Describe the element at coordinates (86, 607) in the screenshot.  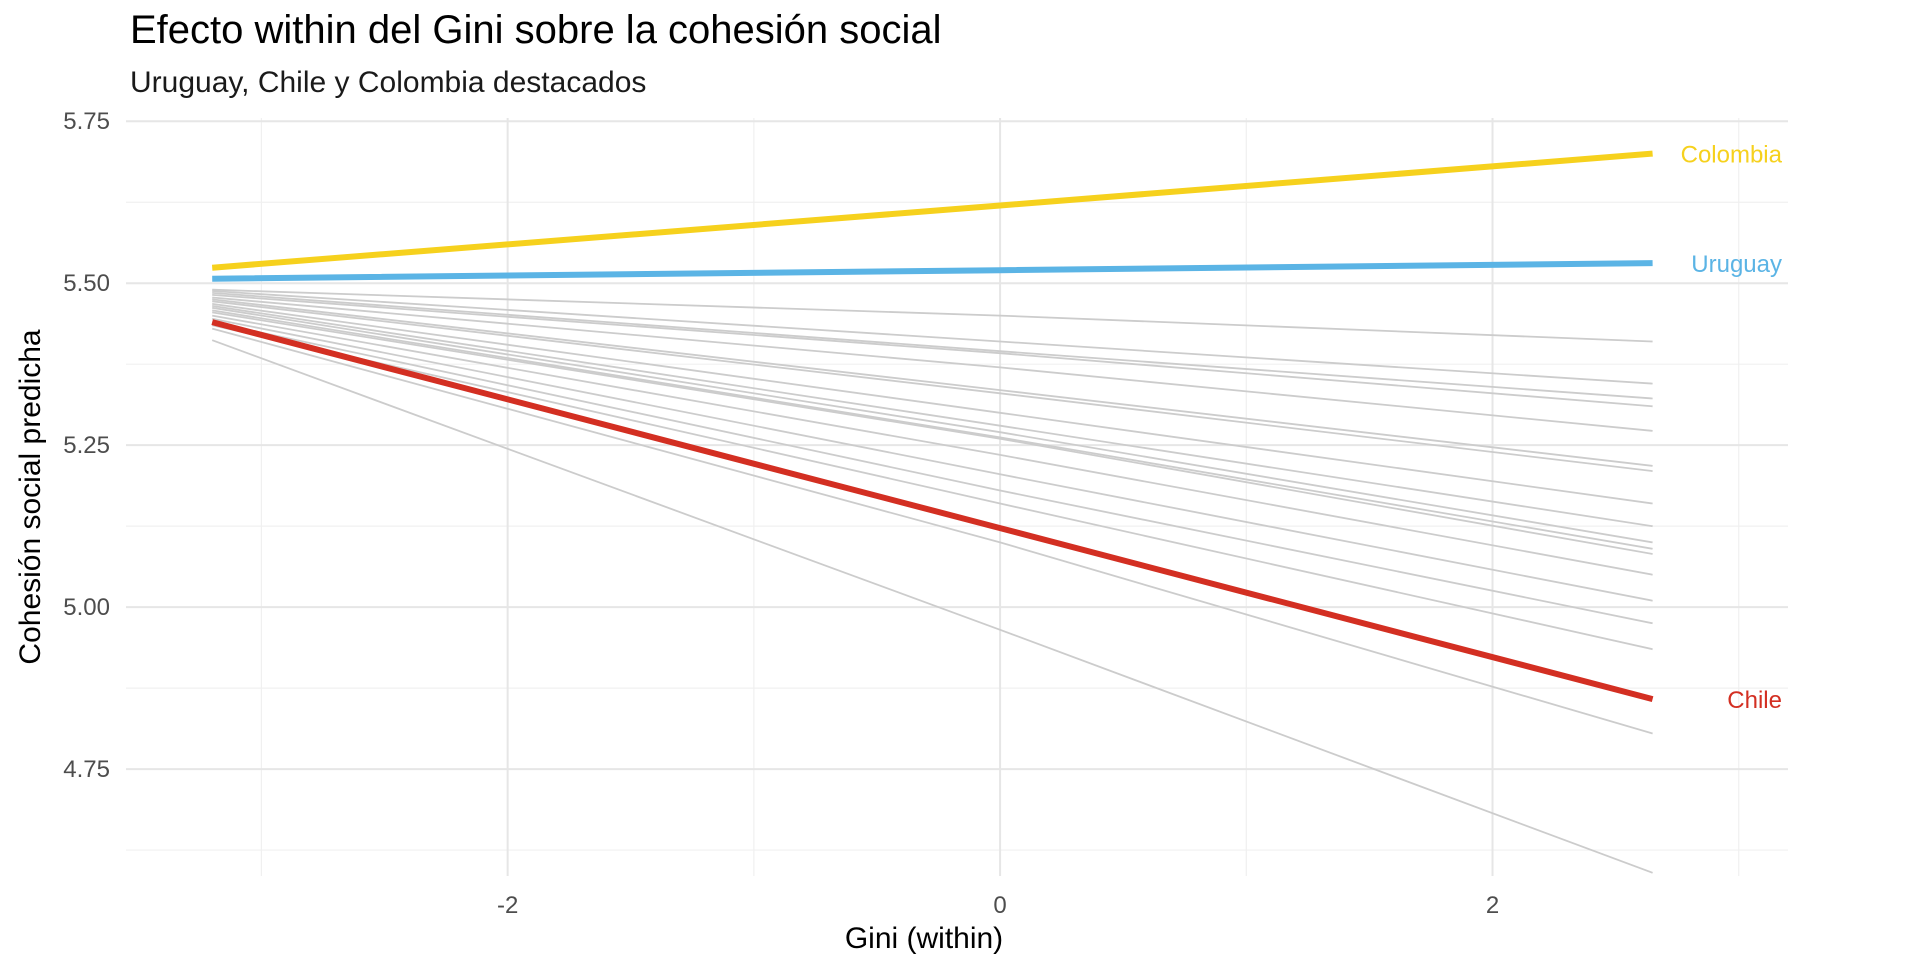
I see `y-tick-label: 5.00` at that location.